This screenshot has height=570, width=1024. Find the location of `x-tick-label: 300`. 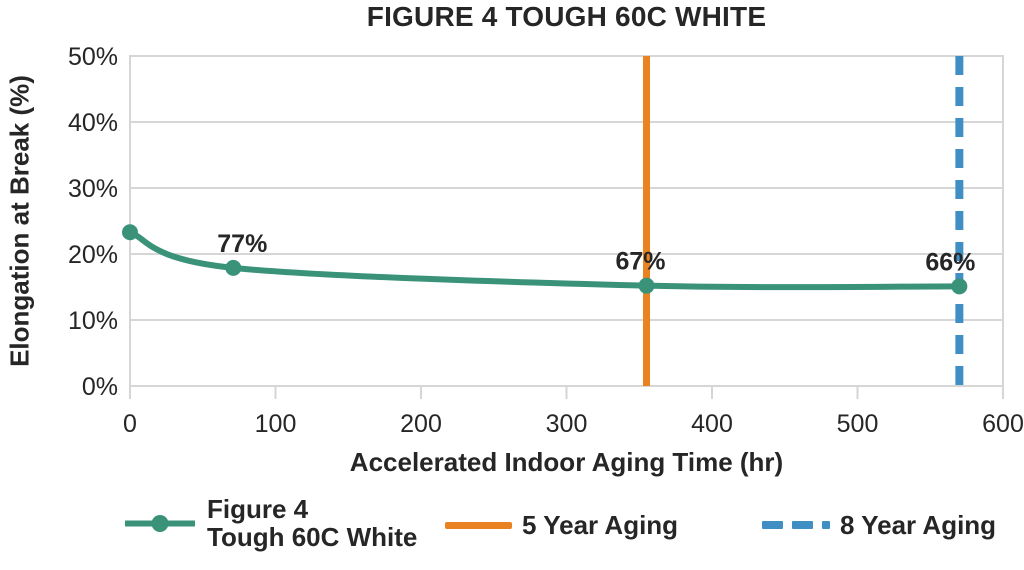

x-tick-label: 300 is located at coordinates (567, 424).